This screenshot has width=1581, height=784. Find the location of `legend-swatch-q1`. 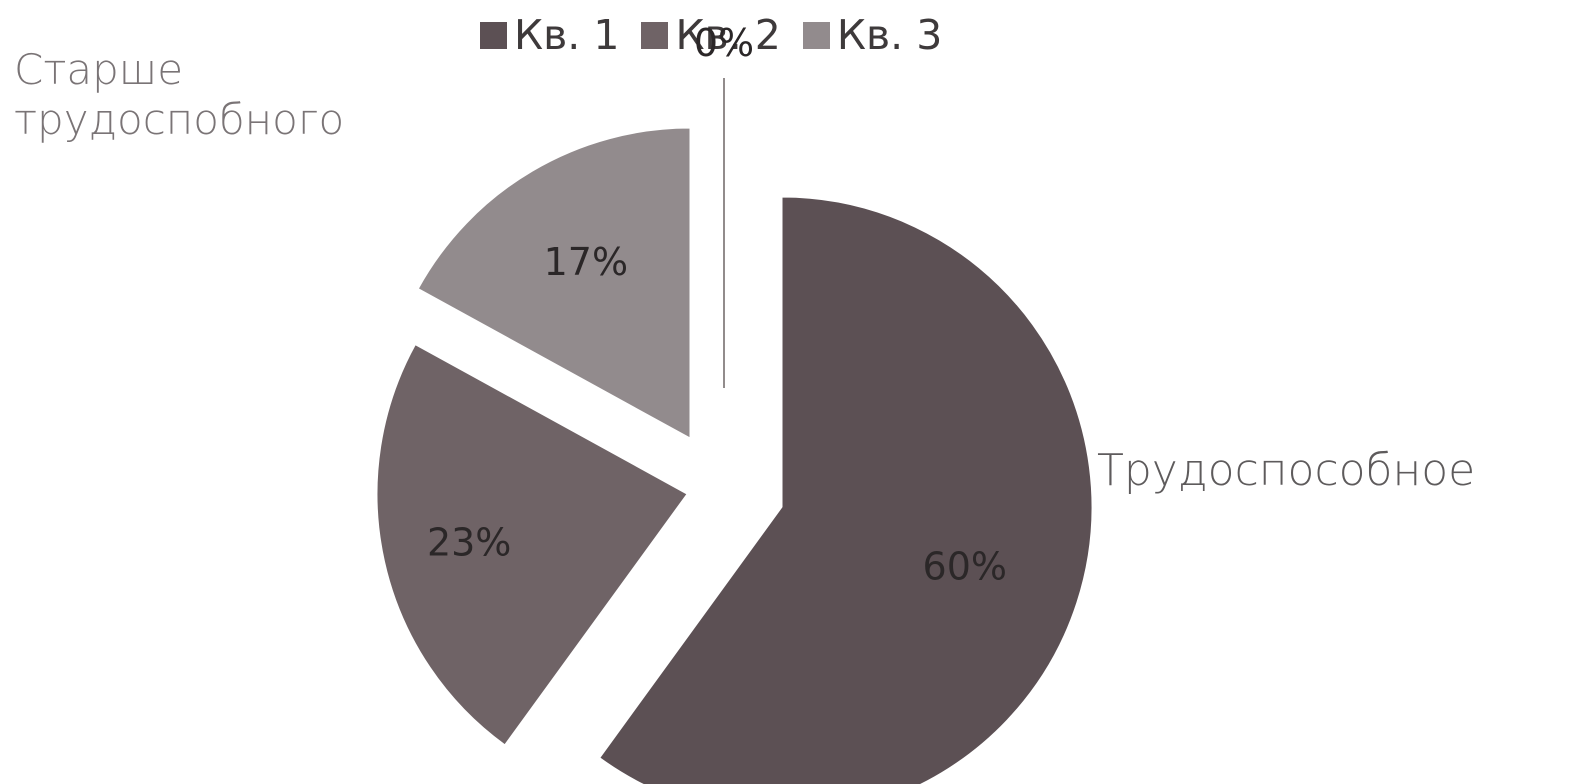

legend-swatch-q1 is located at coordinates (493, 35).